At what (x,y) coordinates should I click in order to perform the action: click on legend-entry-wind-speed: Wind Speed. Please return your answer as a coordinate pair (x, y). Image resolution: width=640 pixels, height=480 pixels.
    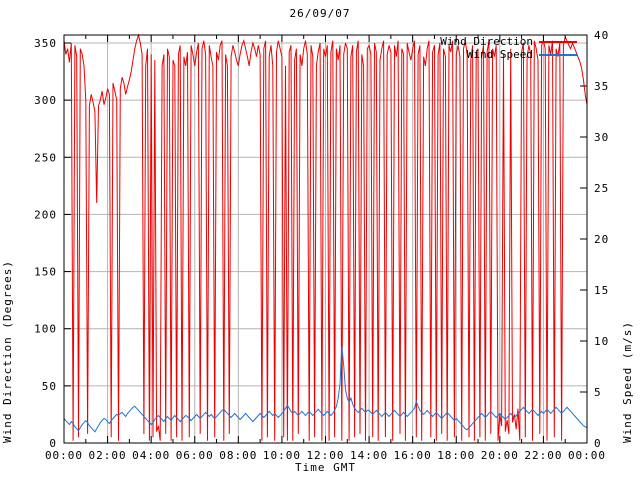
    Looking at the image, I should click on (440, 55).